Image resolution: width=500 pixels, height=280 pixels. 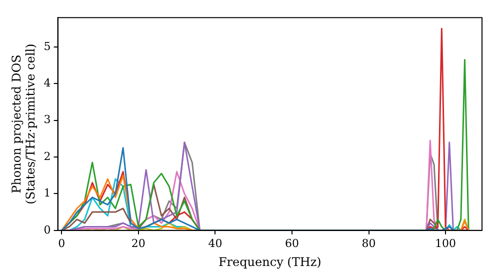 What do you see at coordinates (62, 243) in the screenshot?
I see `x-tick-label: 0` at bounding box center [62, 243].